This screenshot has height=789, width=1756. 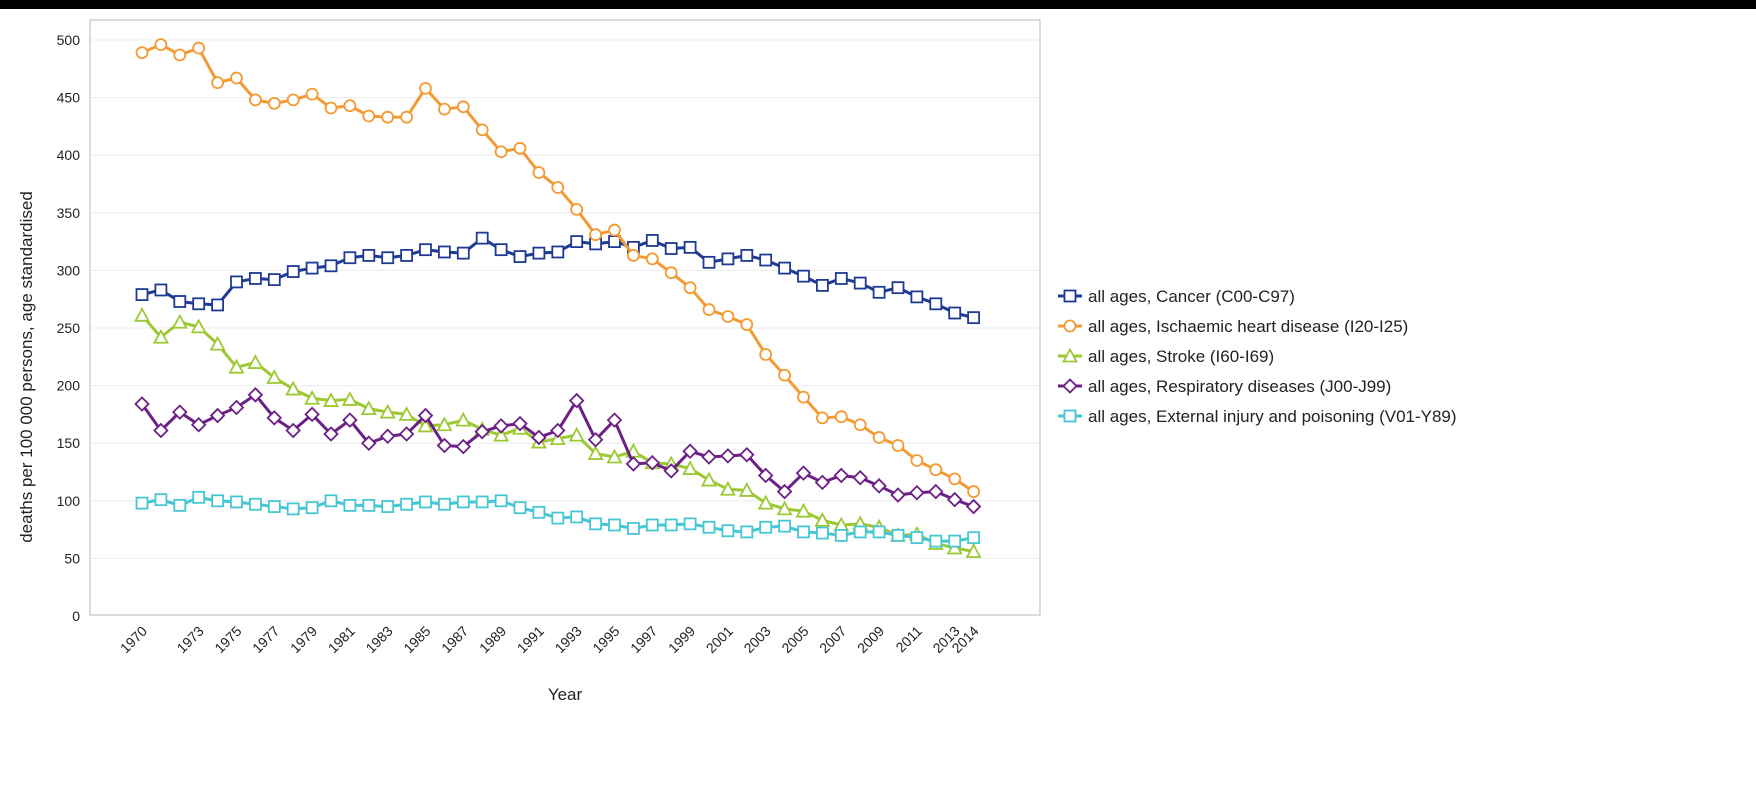 I want to click on y-tick-label: 450, so click(x=69, y=98).